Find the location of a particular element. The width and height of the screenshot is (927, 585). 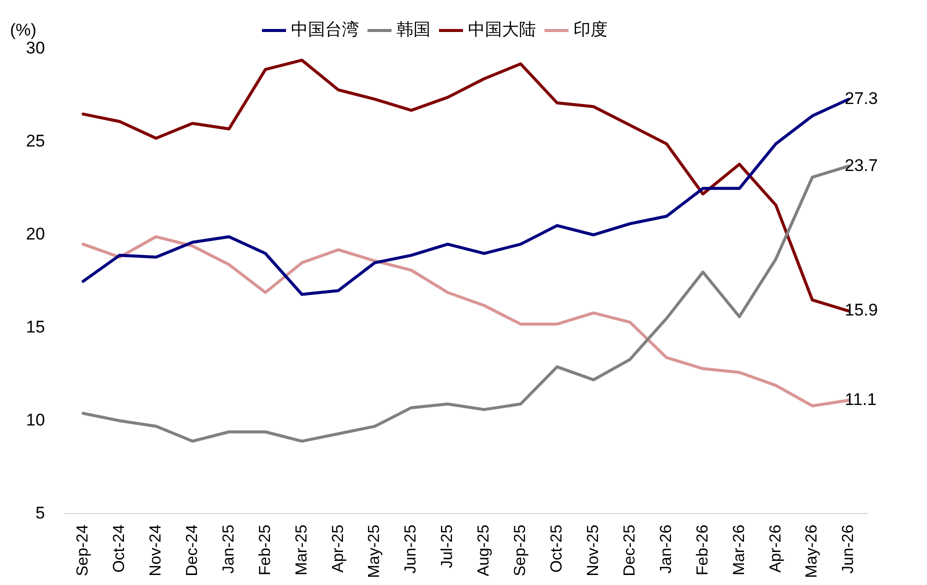

x-tick-label: Dec-25 is located at coordinates (629, 550).